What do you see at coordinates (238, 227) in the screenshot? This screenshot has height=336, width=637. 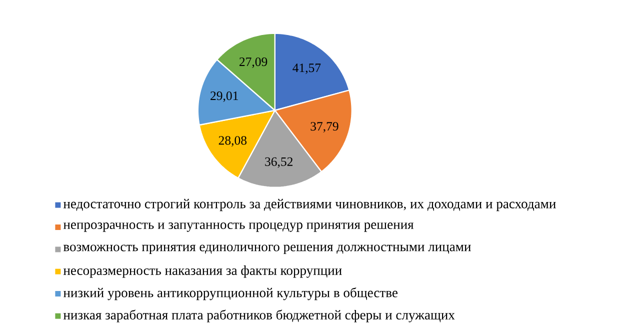 I see `legend-label: непрозрачность и запутанность процедур принятия решения` at bounding box center [238, 227].